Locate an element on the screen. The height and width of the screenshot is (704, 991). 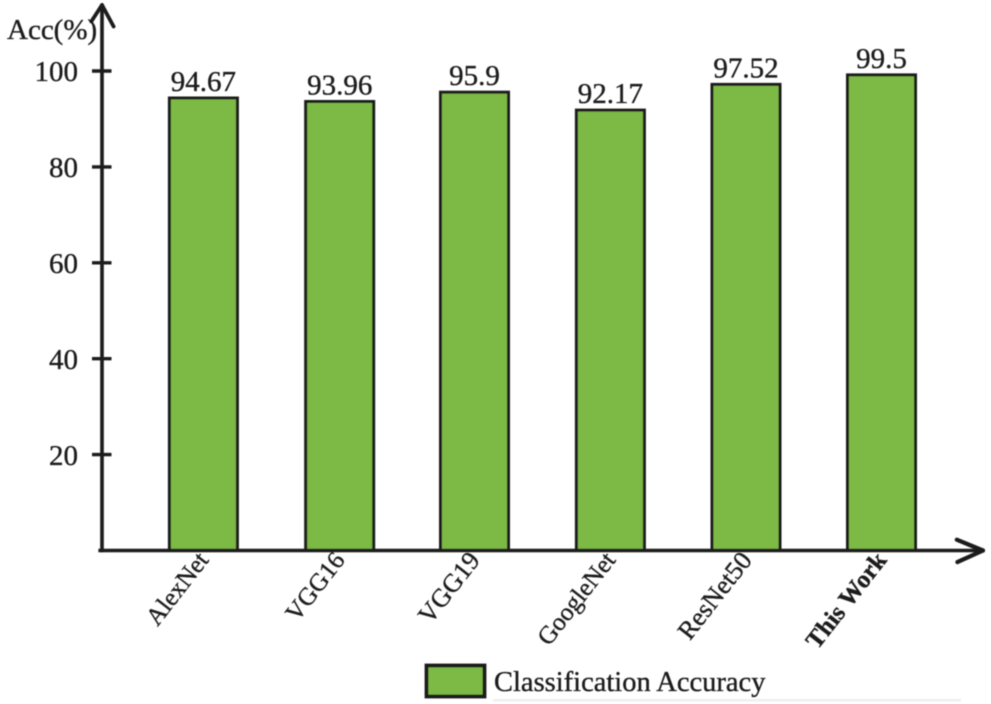
svg-text: 95.9 is located at coordinates (474, 76).